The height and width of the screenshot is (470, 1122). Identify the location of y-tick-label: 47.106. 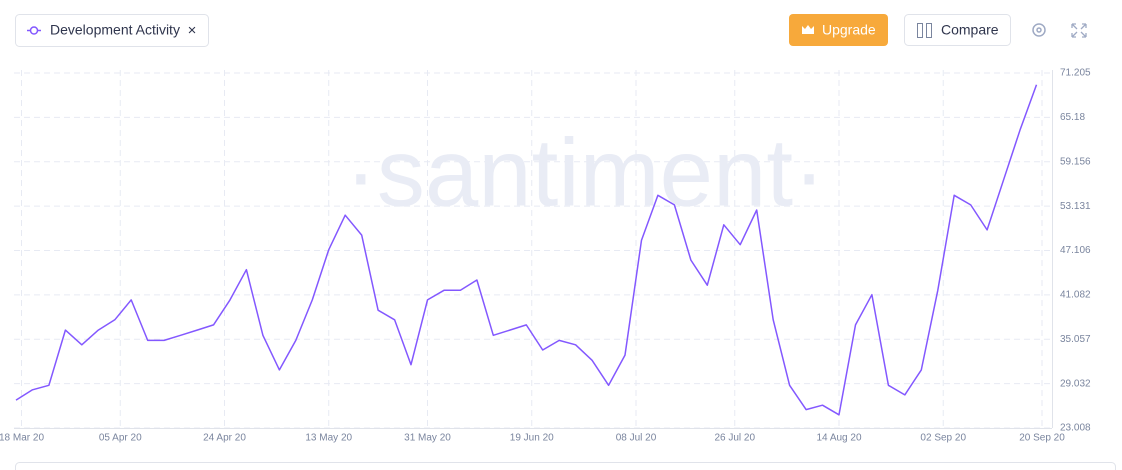
(1075, 250).